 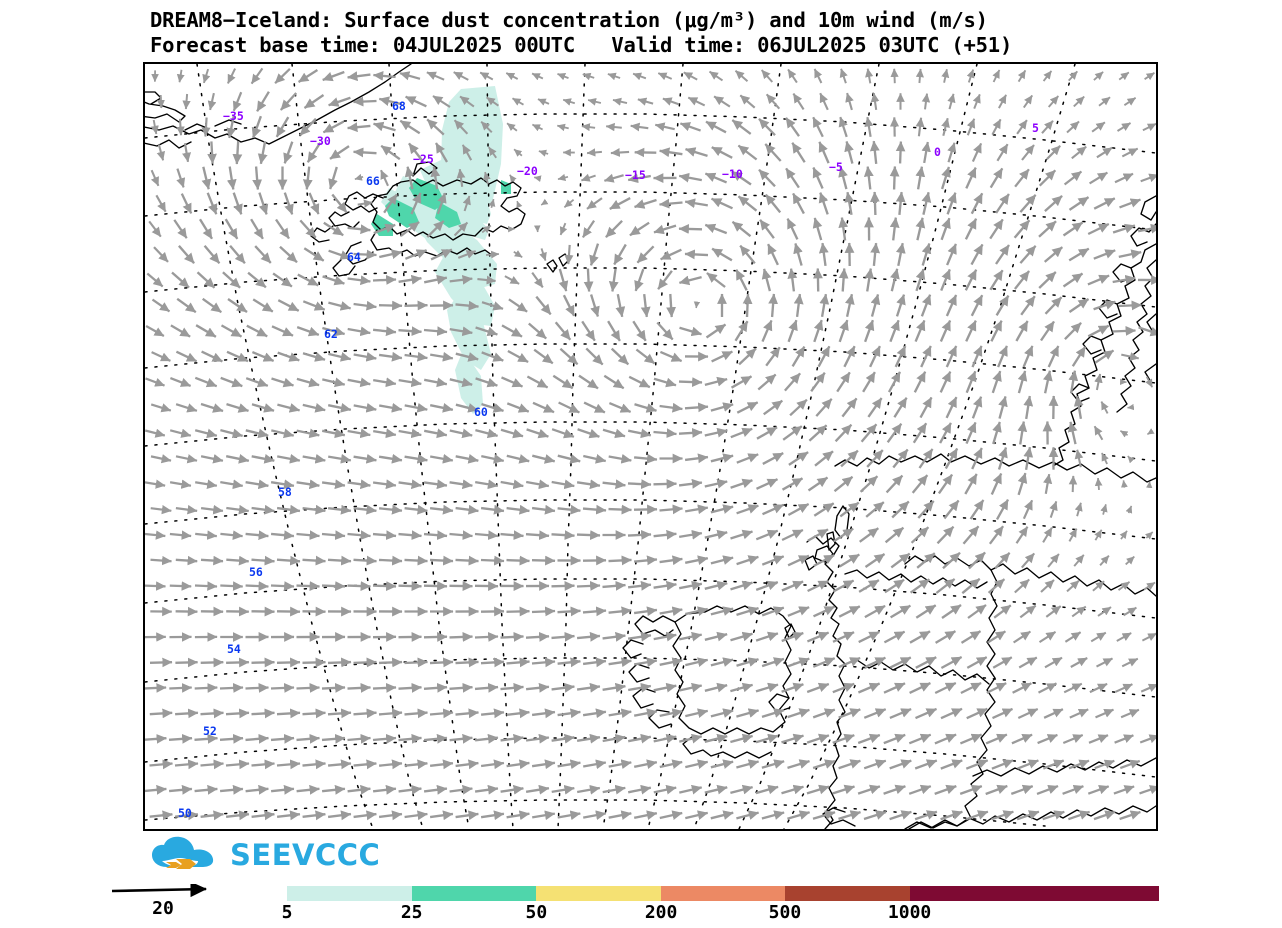 What do you see at coordinates (909, 912) in the screenshot?
I see `colorbar-tick-5: 1000` at bounding box center [909, 912].